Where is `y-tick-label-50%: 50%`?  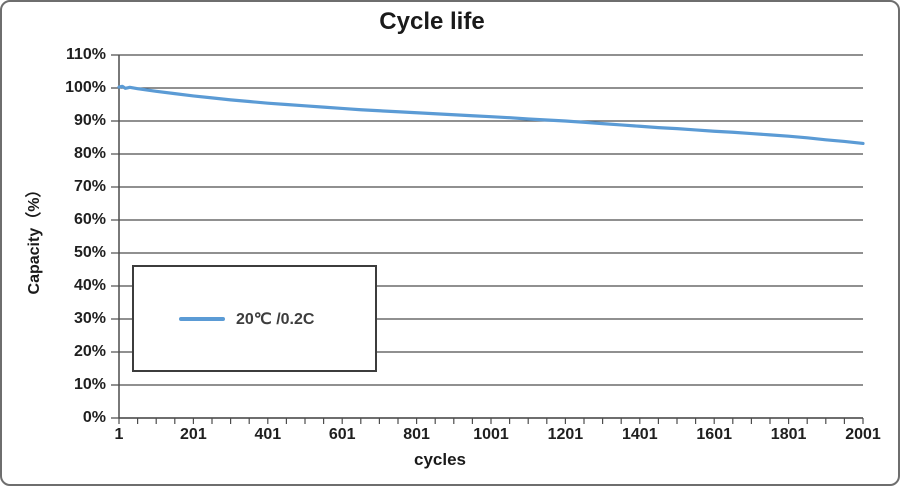 y-tick-label-50%: 50% is located at coordinates (89, 252).